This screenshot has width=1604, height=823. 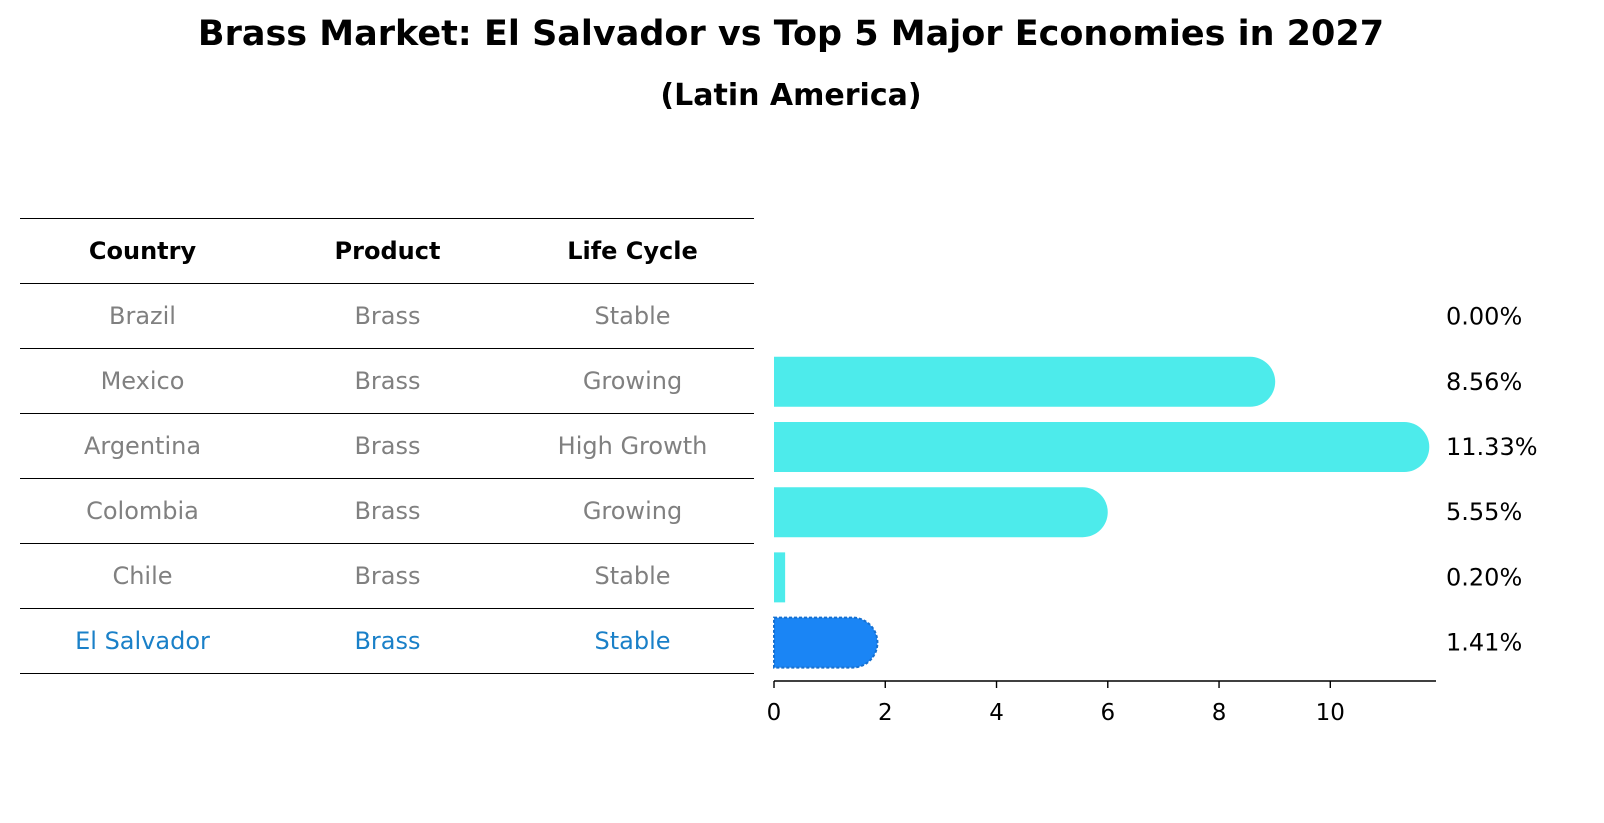 I want to click on value-label-colombia: 5.55%, so click(x=1484, y=512).